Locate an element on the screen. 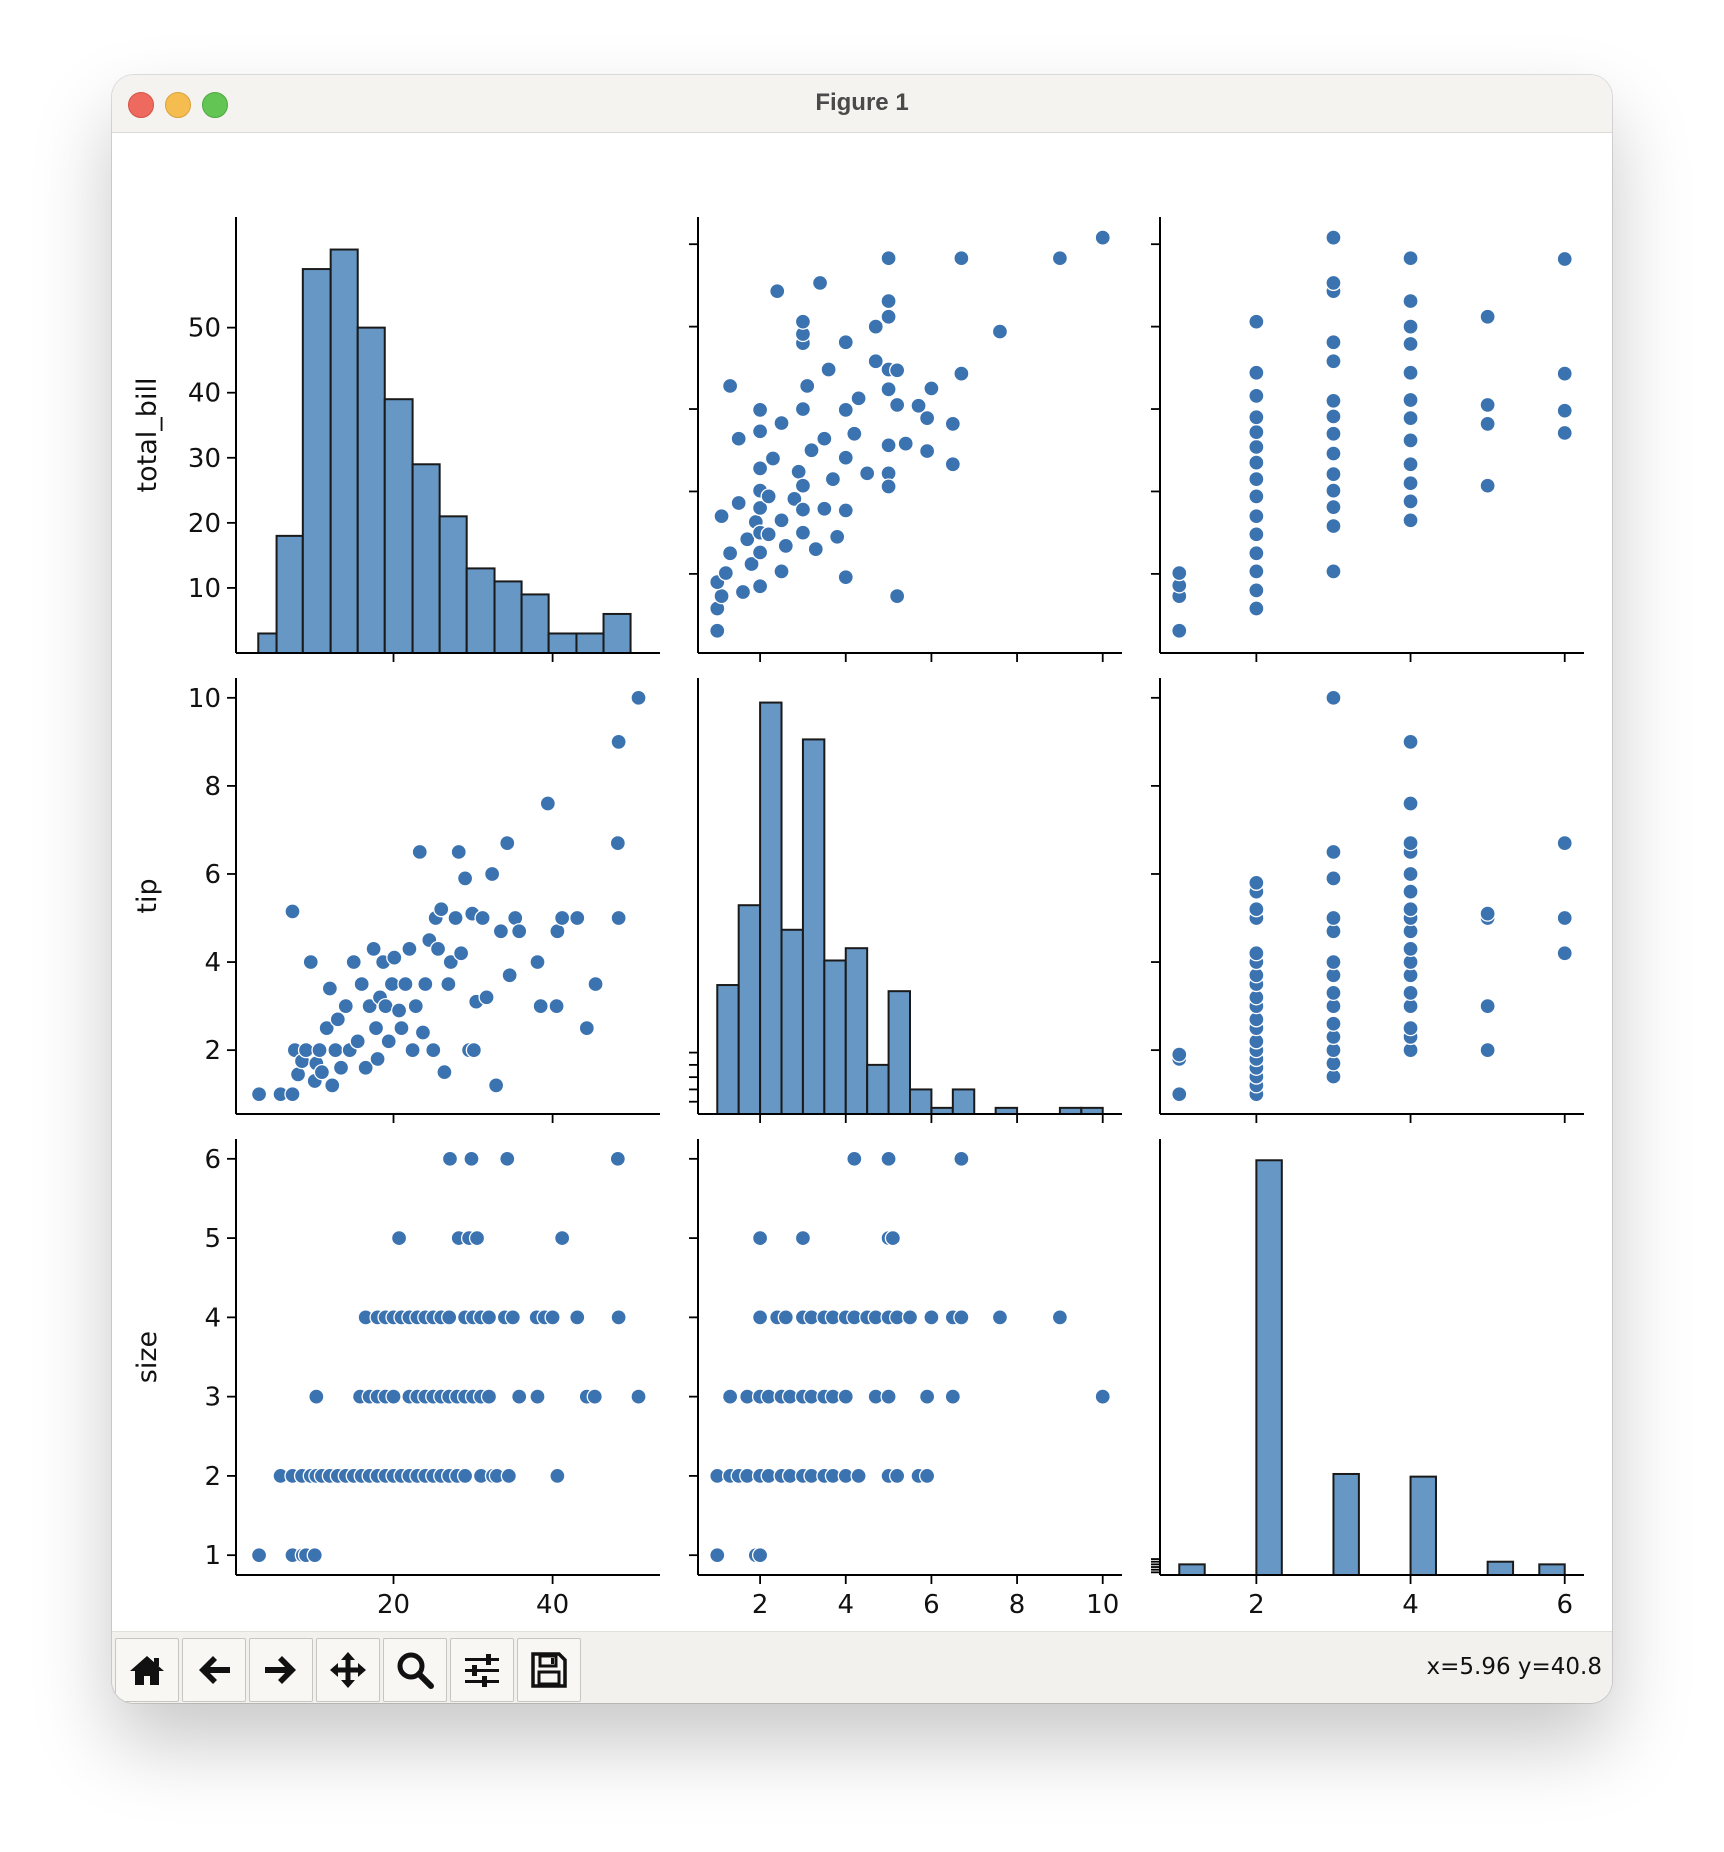 The height and width of the screenshot is (1852, 1724). forward-button is located at coordinates (281, 1670).